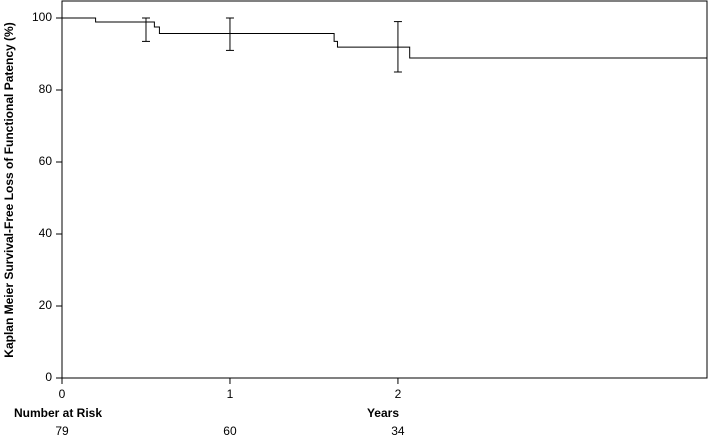  I want to click on risk-count: 79, so click(62, 430).